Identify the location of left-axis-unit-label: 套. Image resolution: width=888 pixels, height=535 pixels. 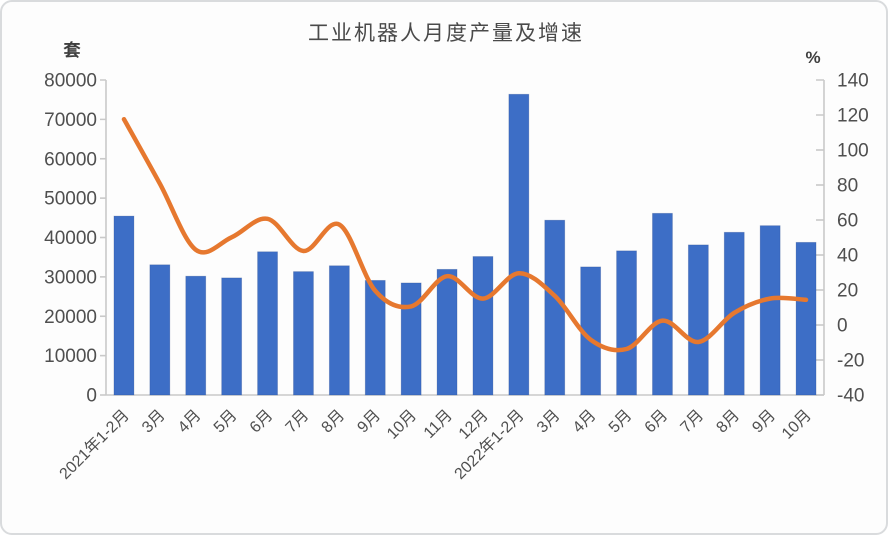
(72, 50).